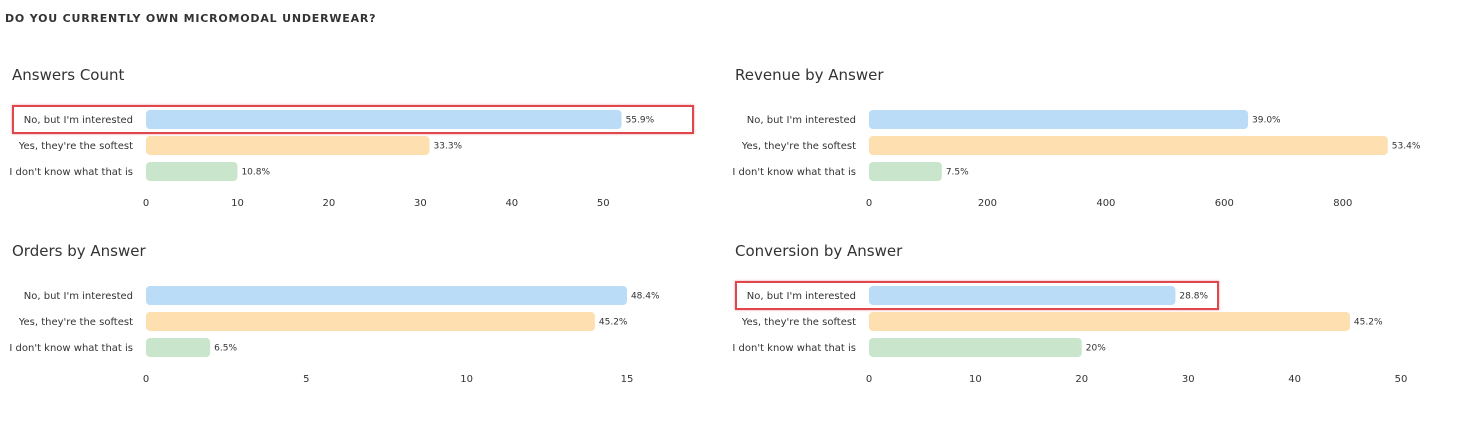 Image resolution: width=1479 pixels, height=422 pixels. Describe the element at coordinates (957, 173) in the screenshot. I see `value-label: 7.5%` at that location.